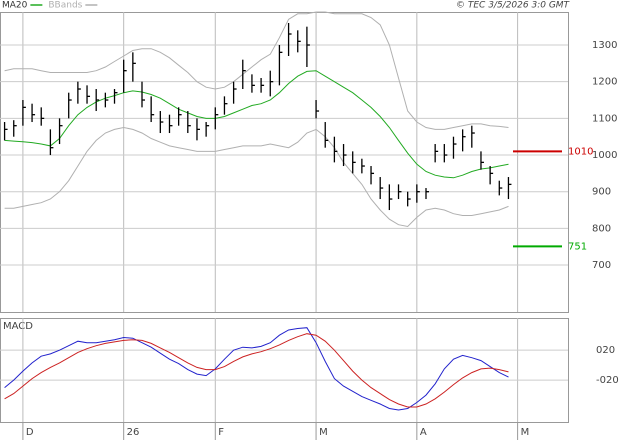 This screenshot has height=440, width=627. What do you see at coordinates (604, 45) in the screenshot?
I see `y-tick-label: 1300` at bounding box center [604, 45].